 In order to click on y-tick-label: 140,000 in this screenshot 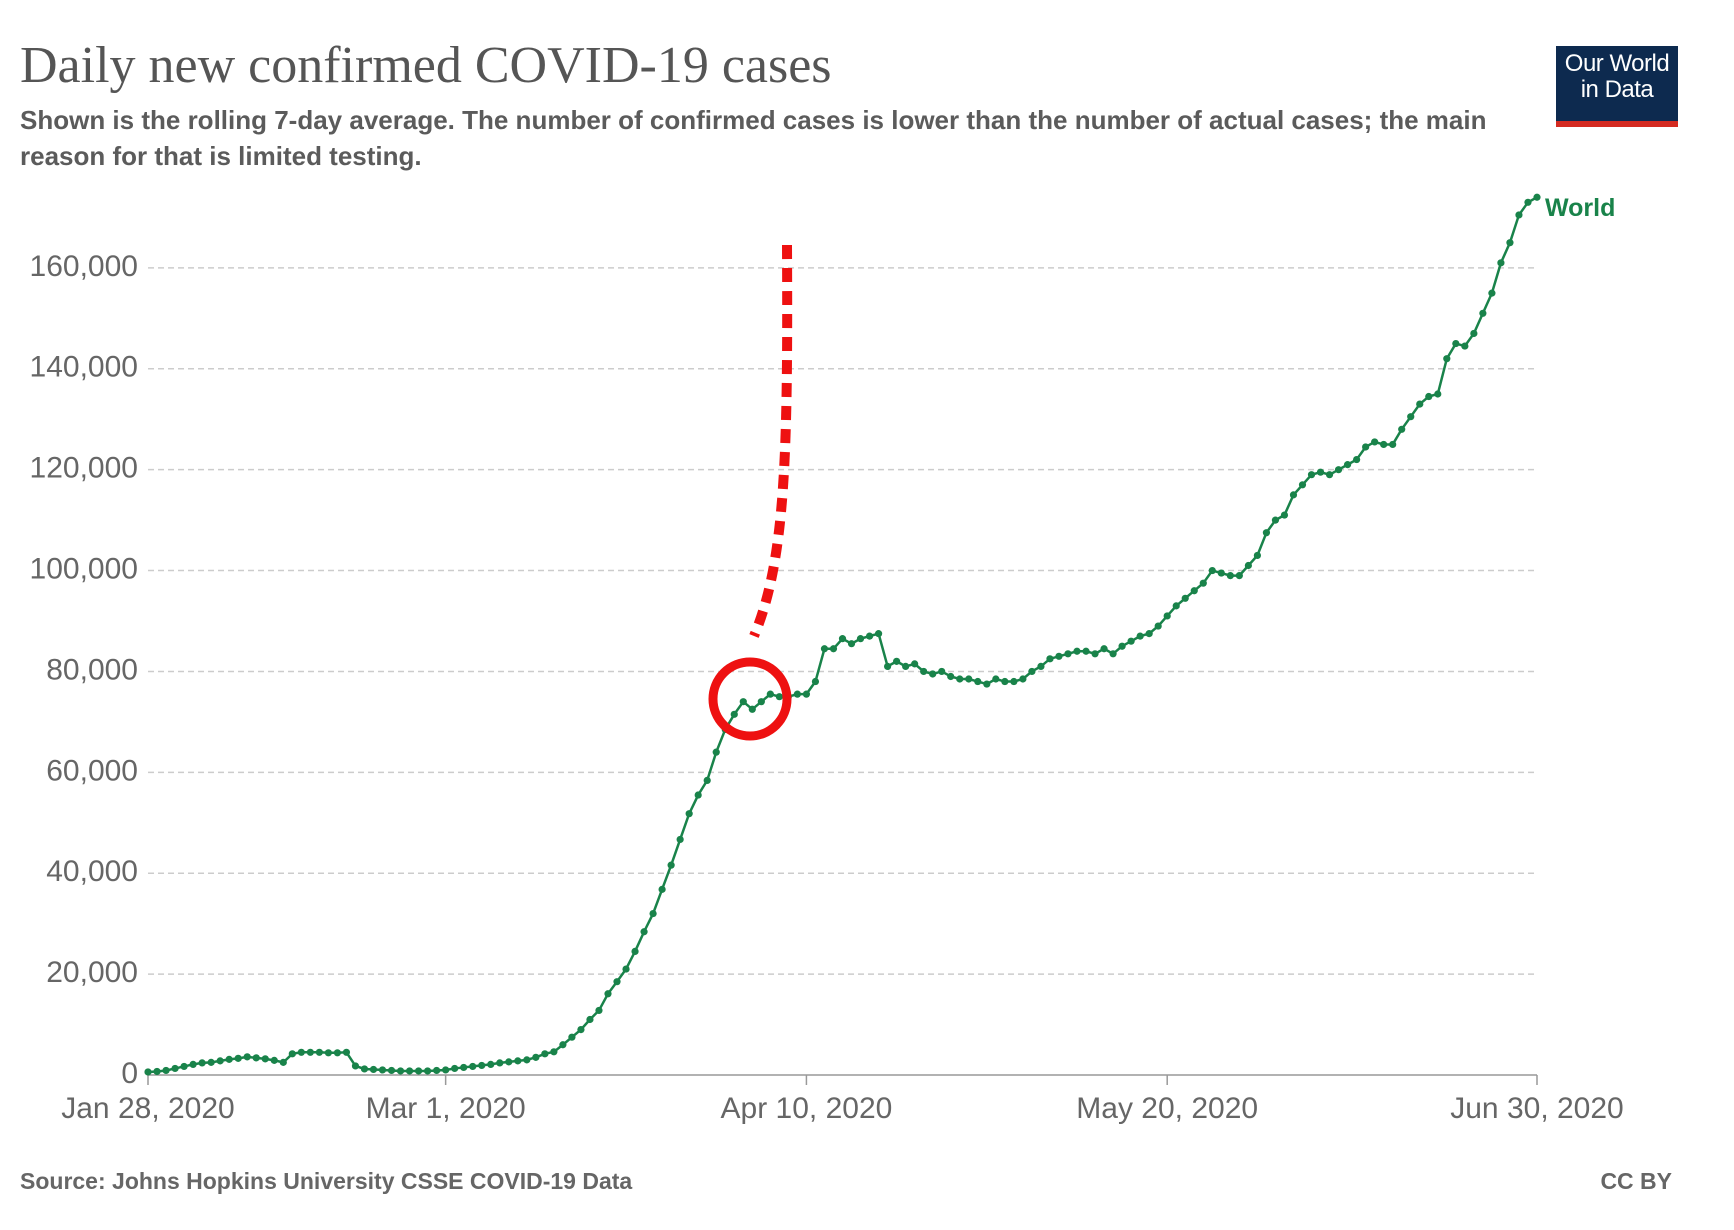, I will do `click(84, 367)`.